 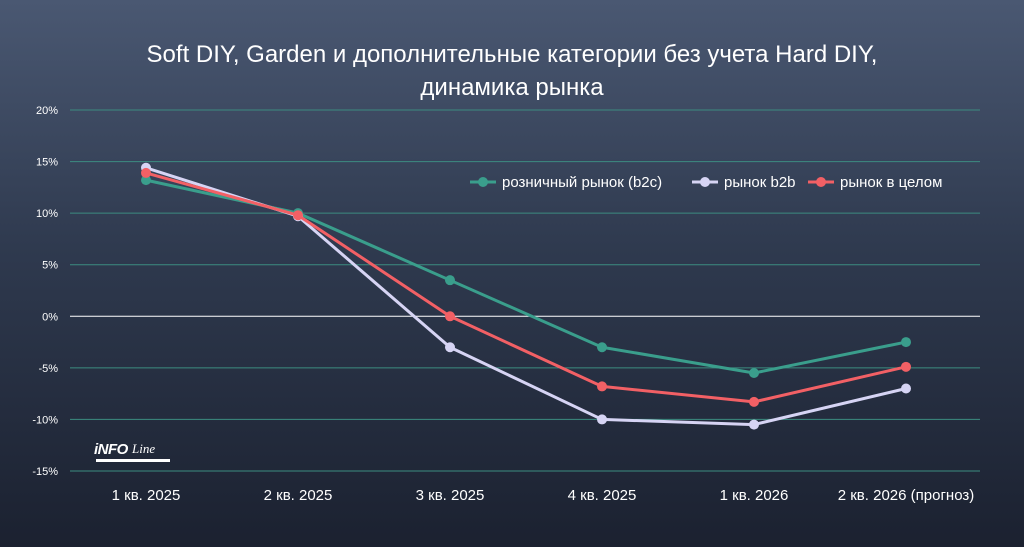 What do you see at coordinates (45, 420) in the screenshot?
I see `y-tick-label: -10%` at bounding box center [45, 420].